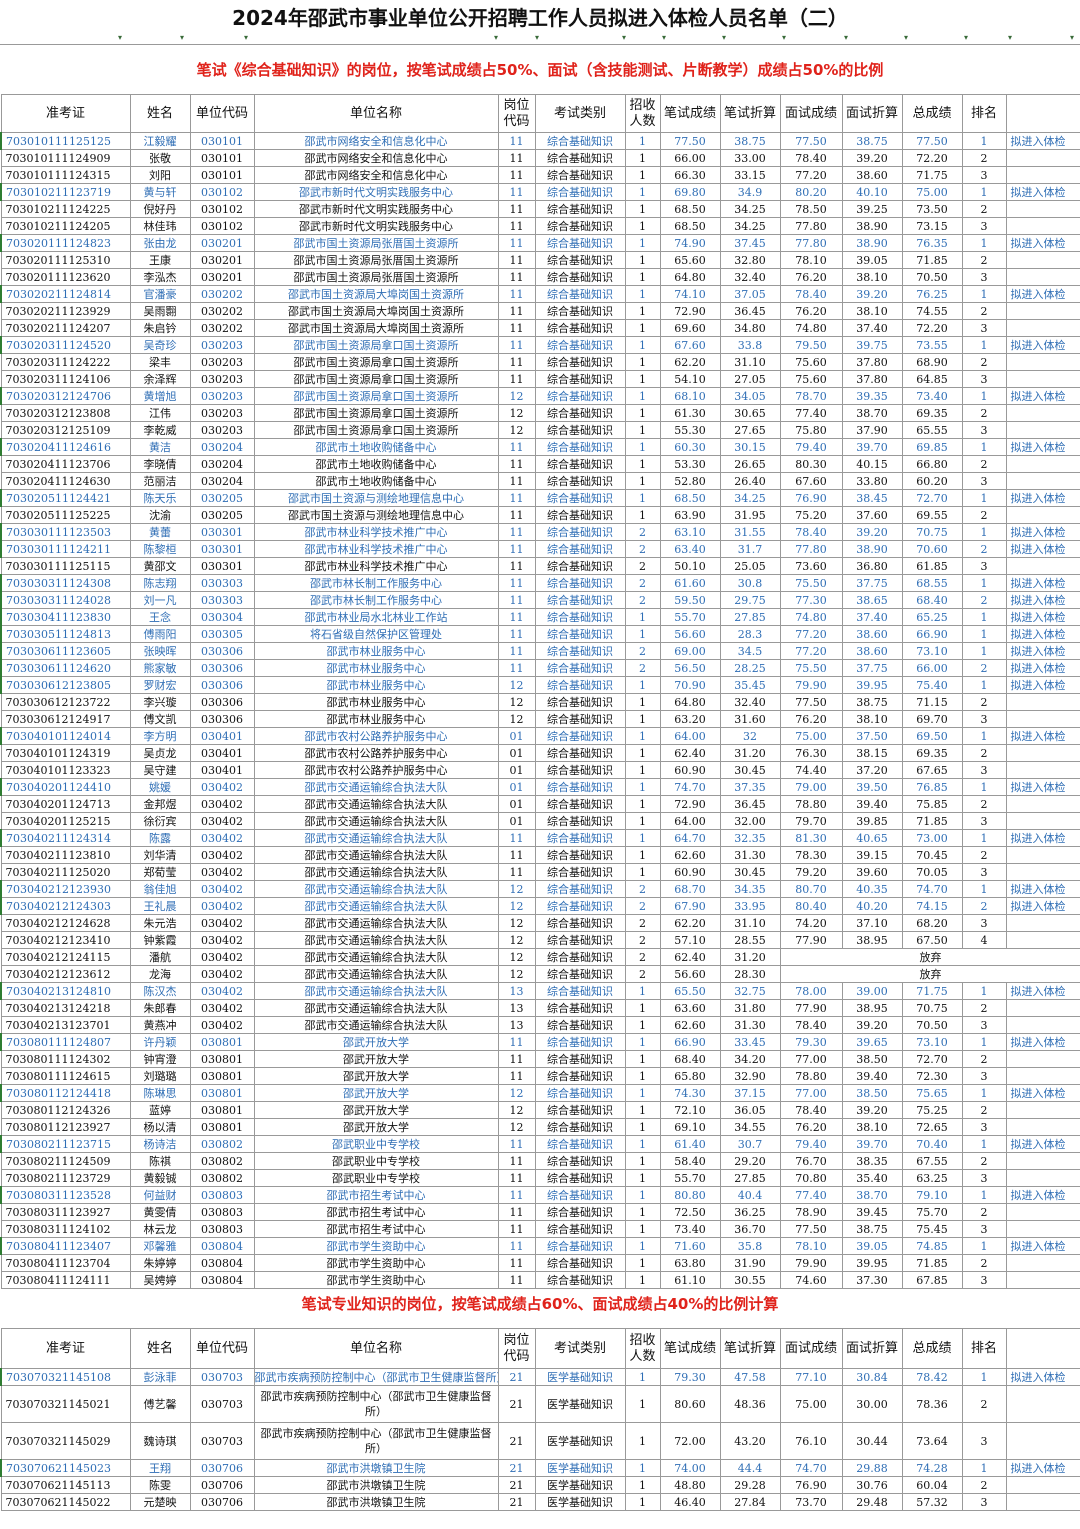 This screenshot has width=1080, height=1529. I want to click on table-cell: 37.80, so click(872, 362).